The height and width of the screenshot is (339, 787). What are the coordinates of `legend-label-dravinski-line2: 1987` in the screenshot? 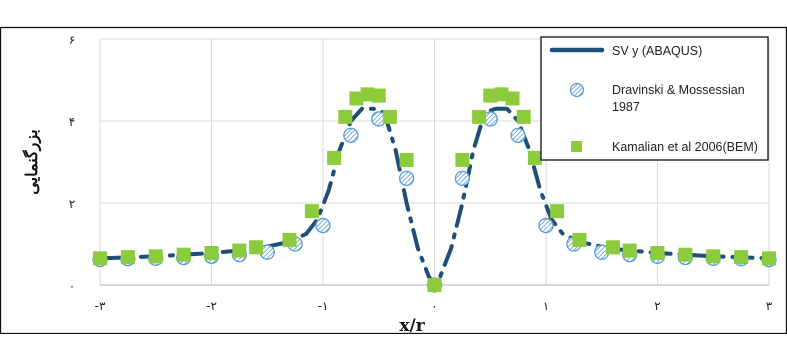 It's located at (626, 107).